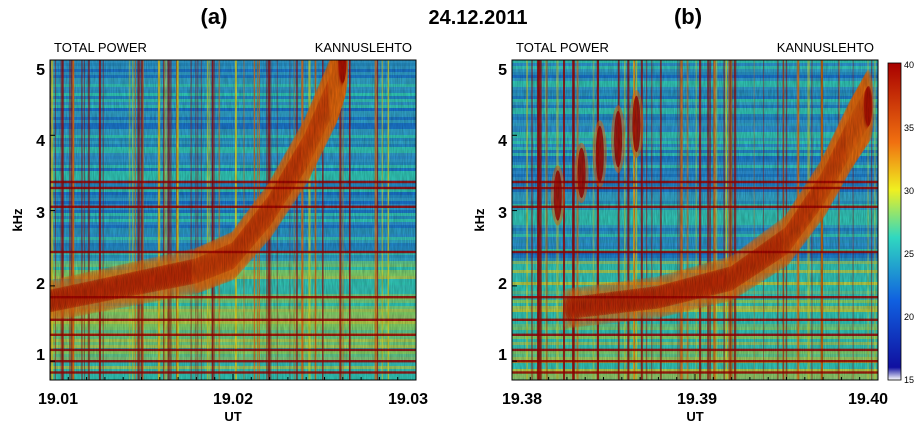 The width and height of the screenshot is (920, 428). I want to click on y-tick-a-1: 1, so click(40, 355).